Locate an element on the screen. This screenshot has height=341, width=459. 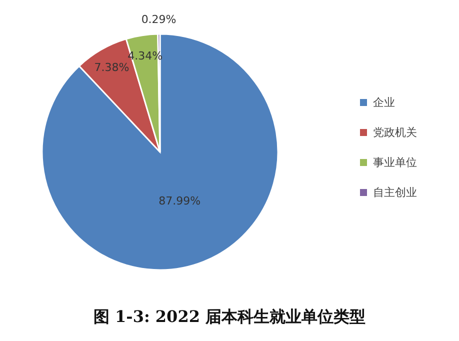
data-label: 7.38% is located at coordinates (112, 67).